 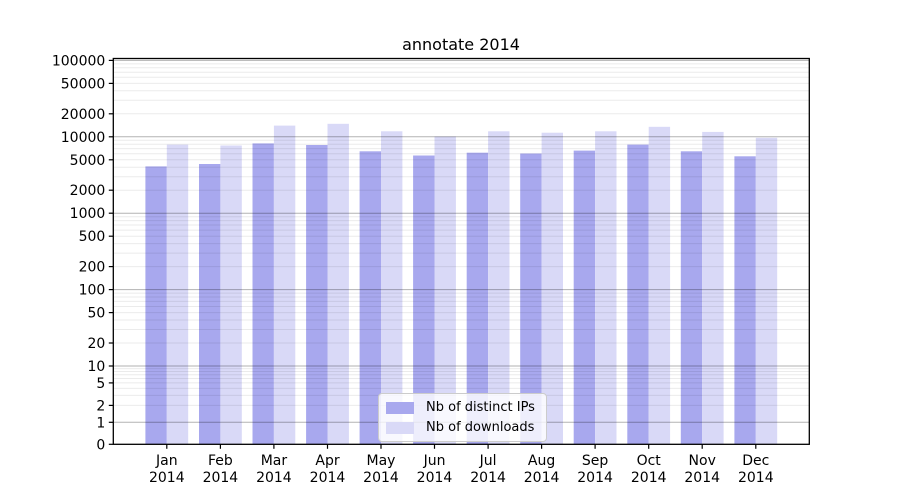 I want to click on x-tick-label-dec: Dec, so click(x=755, y=461).